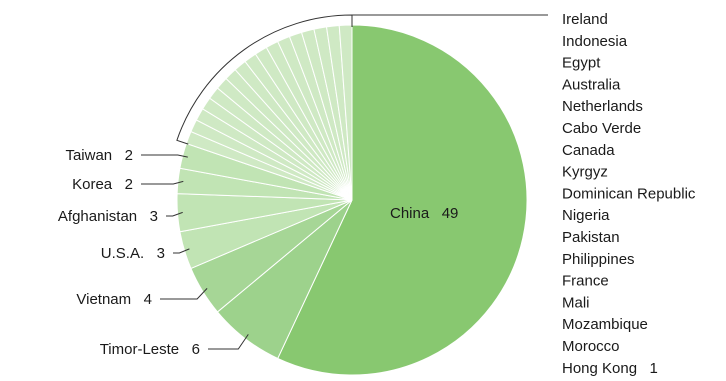 This screenshot has height=381, width=726. Describe the element at coordinates (162, 182) in the screenshot. I see `leader-line-korea` at that location.